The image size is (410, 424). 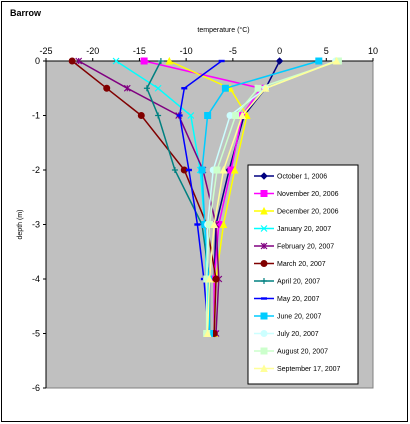 I want to click on legend-item: January 20, 2007, so click(x=292, y=229).